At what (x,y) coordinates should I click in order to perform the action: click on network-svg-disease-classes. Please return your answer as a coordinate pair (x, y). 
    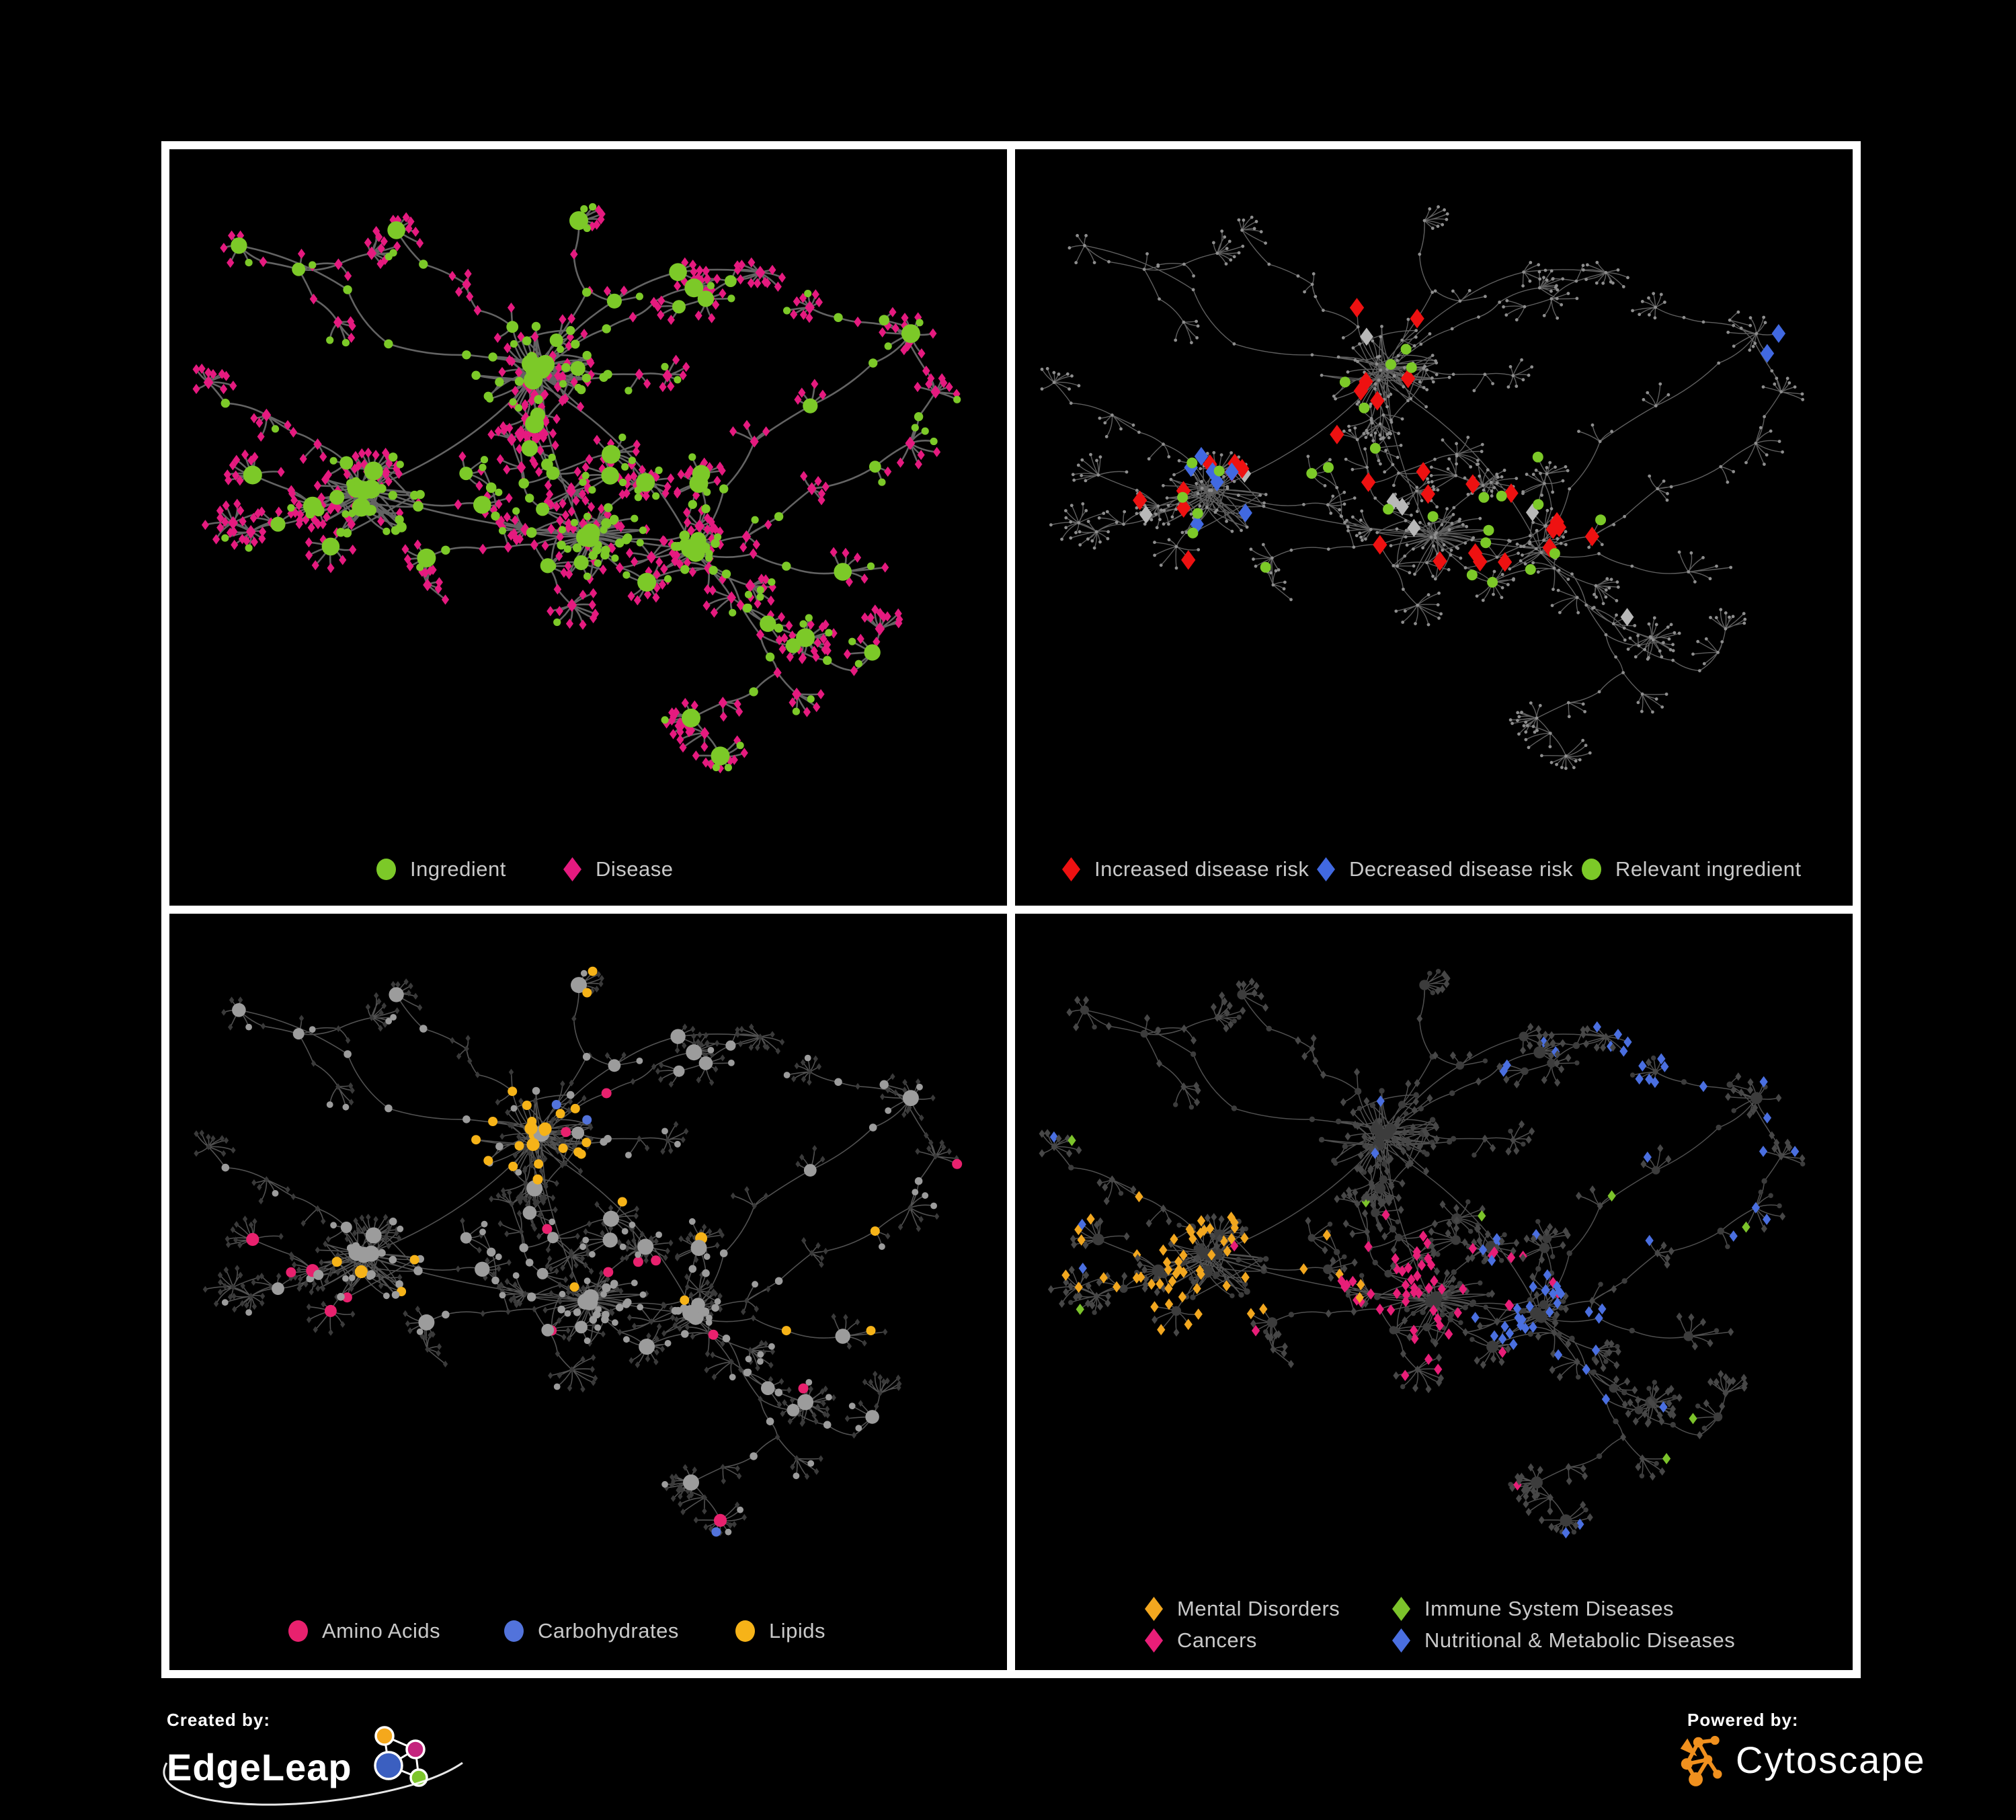
    Looking at the image, I should click on (1422, 1254).